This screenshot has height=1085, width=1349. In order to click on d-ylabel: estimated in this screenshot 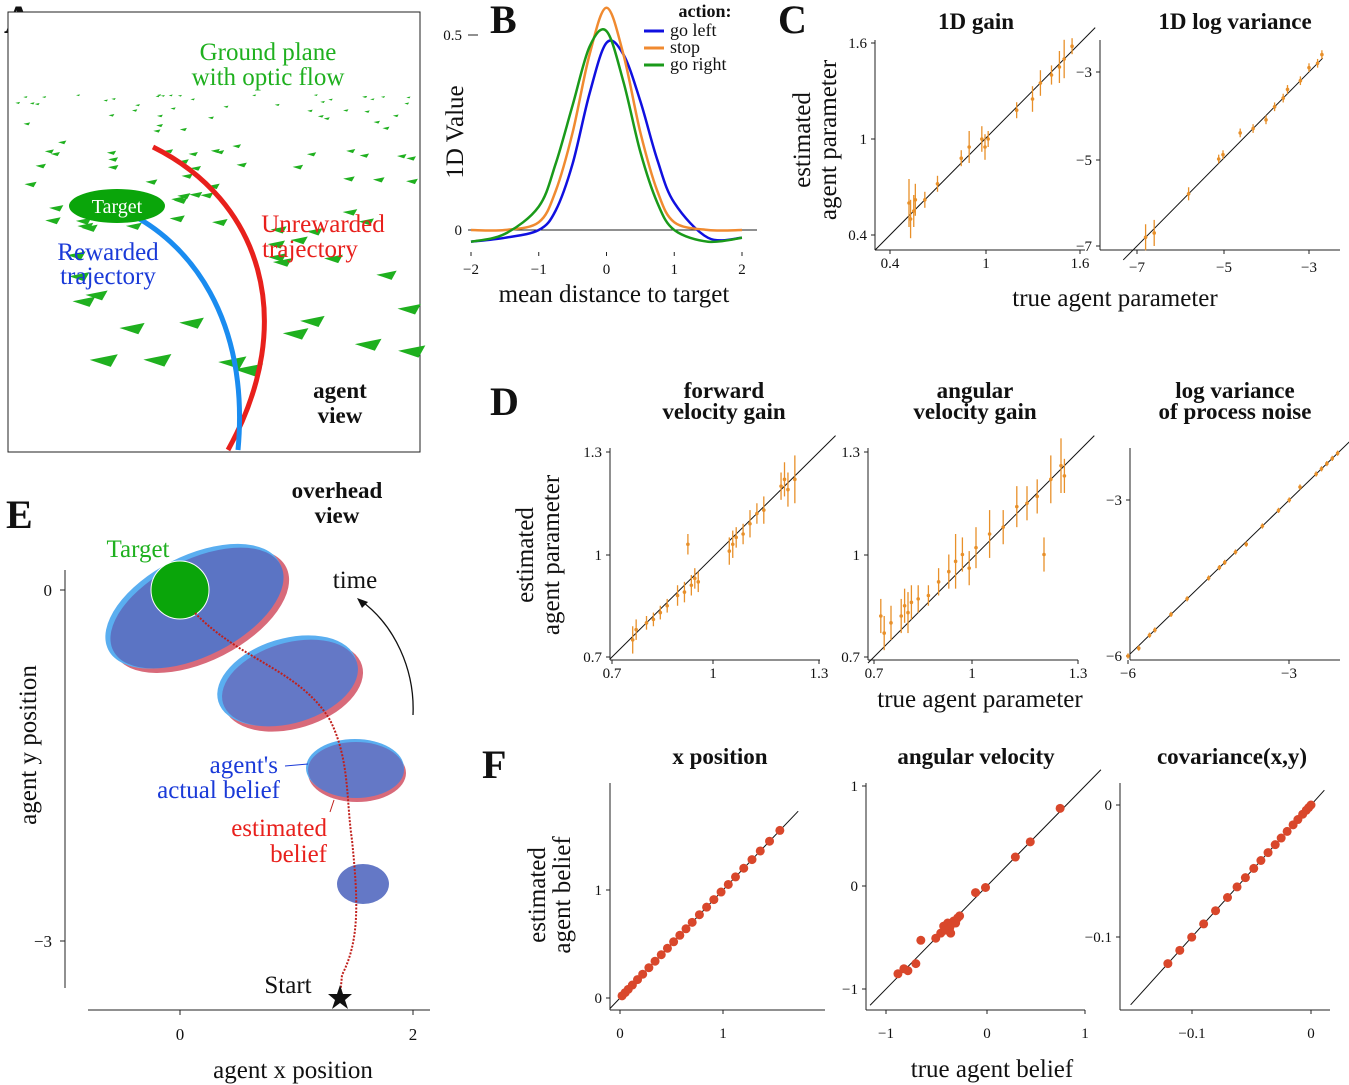, I will do `click(525, 555)`.